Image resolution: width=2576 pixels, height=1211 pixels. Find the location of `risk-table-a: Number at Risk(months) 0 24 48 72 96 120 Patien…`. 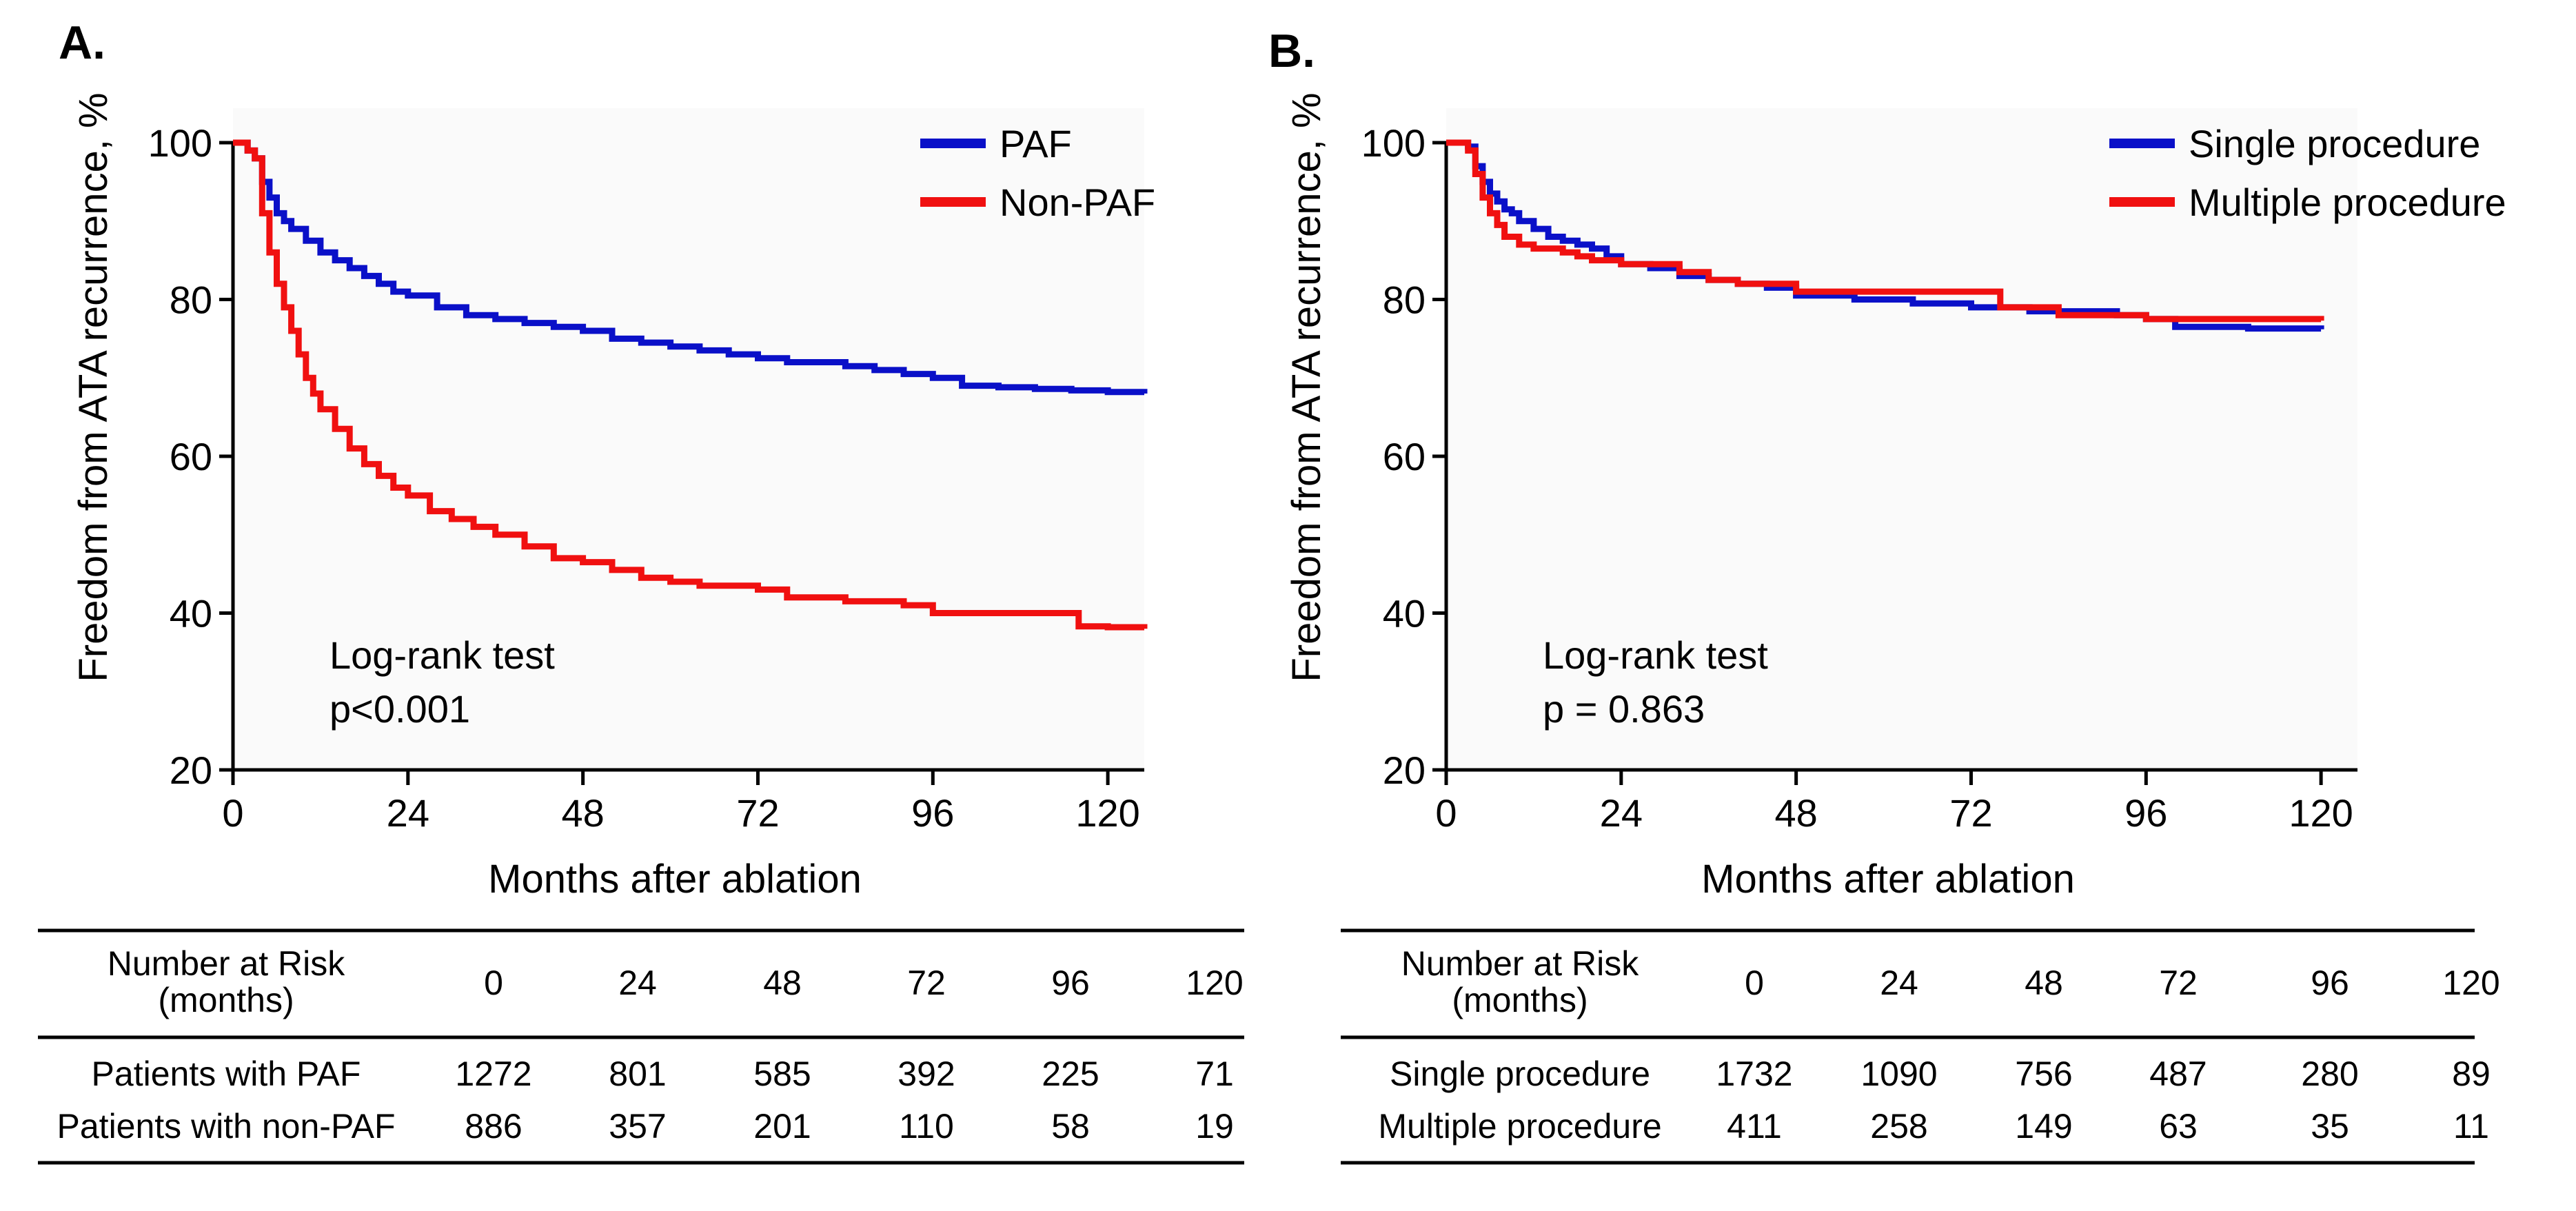

risk-table-a: Number at Risk(months) 0 24 48 72 96 120 Patien… is located at coordinates (641, 1047).